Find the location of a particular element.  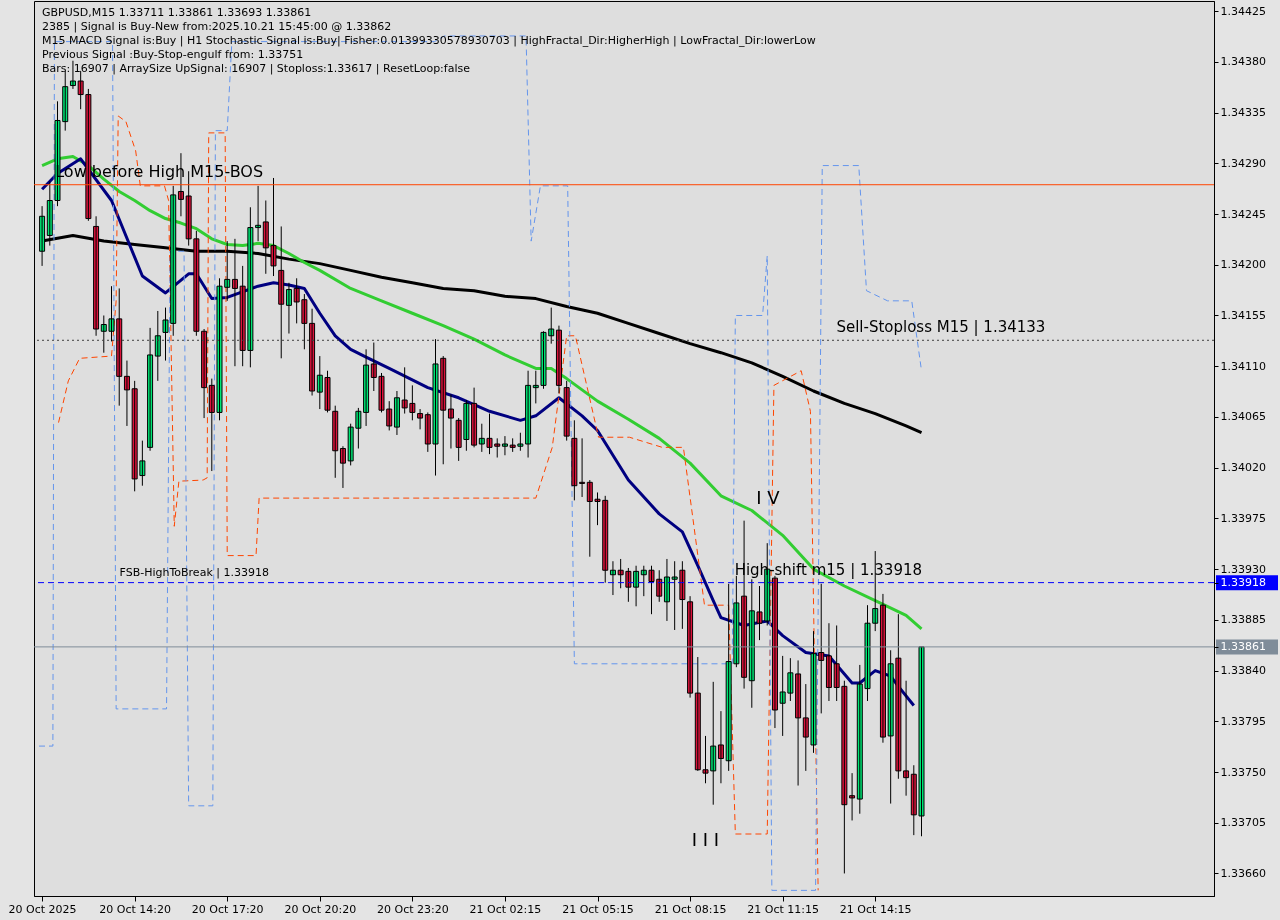

x-tick-label: 21 Oct 05:15 is located at coordinates (598, 909).